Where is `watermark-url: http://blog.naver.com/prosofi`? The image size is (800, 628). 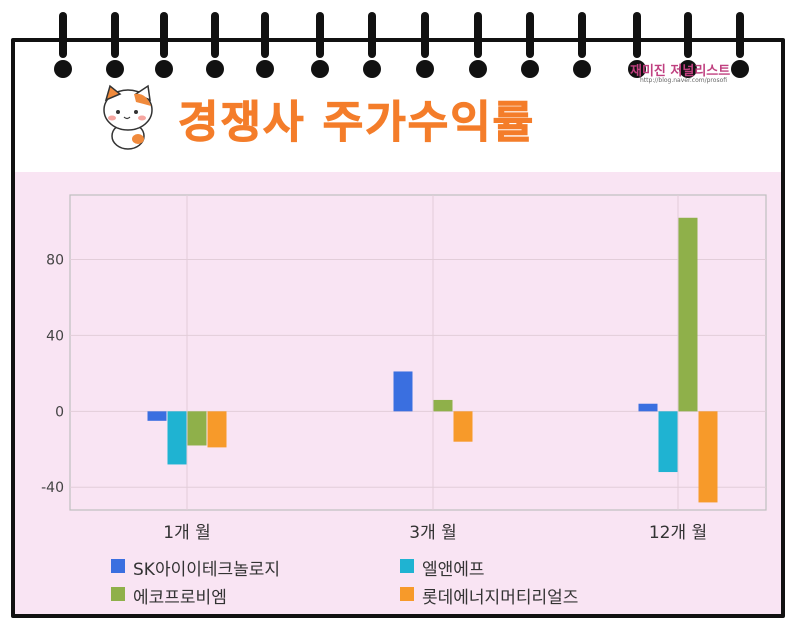 watermark-url: http://blog.naver.com/prosofi is located at coordinates (684, 80).